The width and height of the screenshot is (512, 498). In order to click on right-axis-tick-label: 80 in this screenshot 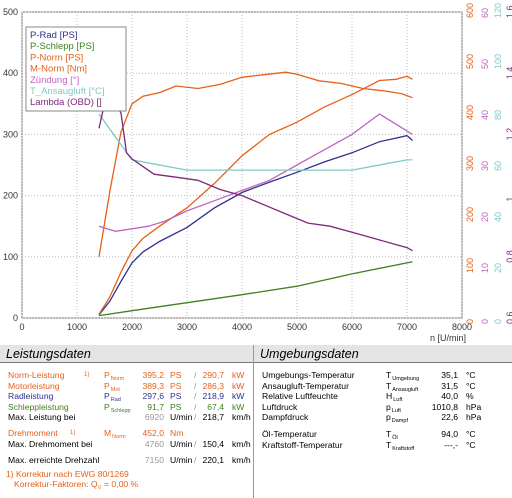, I will do `click(498, 115)`.